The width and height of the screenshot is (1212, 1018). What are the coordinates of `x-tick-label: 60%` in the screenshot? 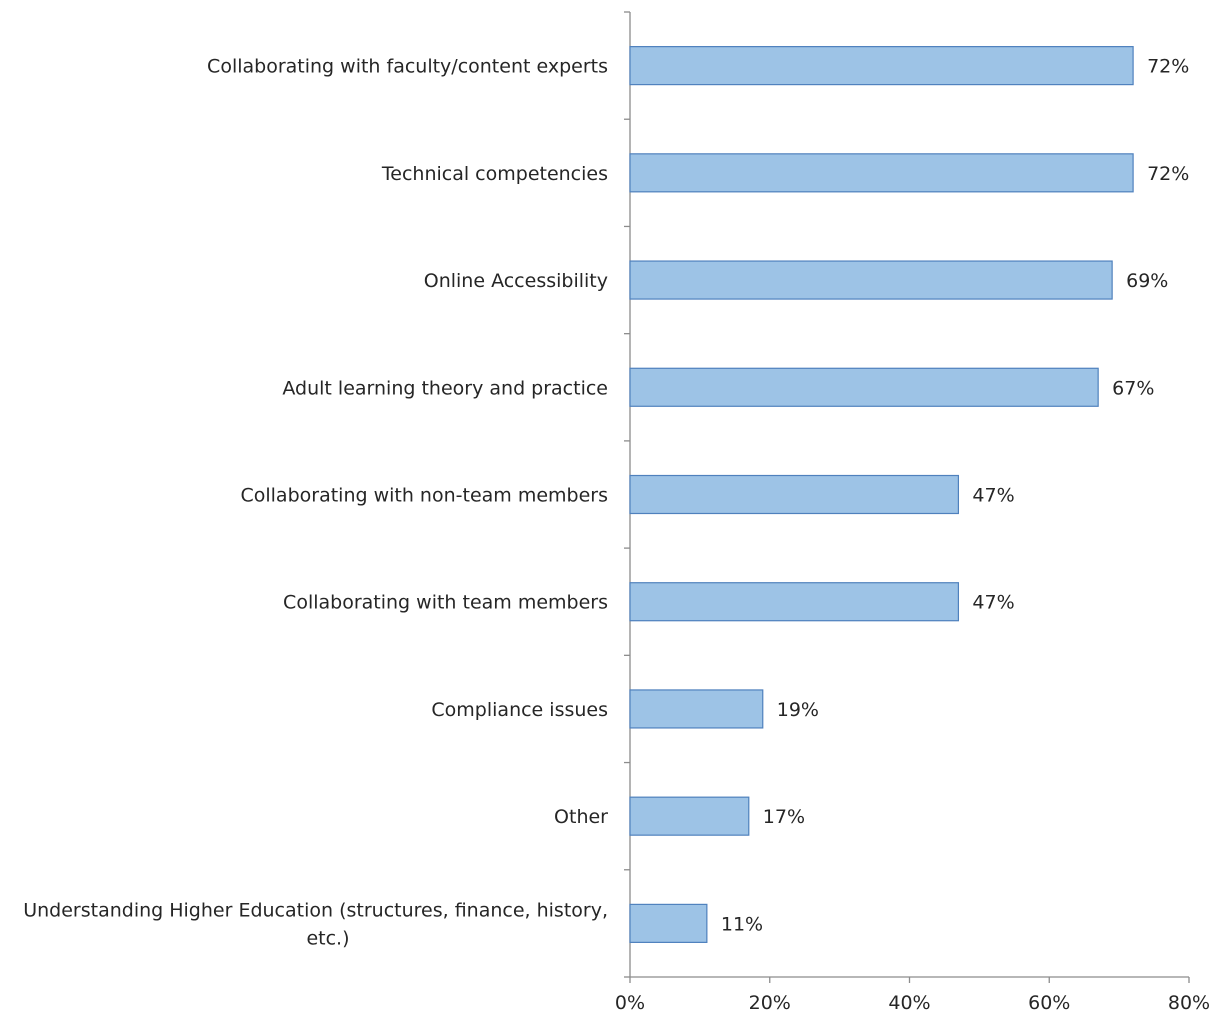 It's located at (1049, 1003).